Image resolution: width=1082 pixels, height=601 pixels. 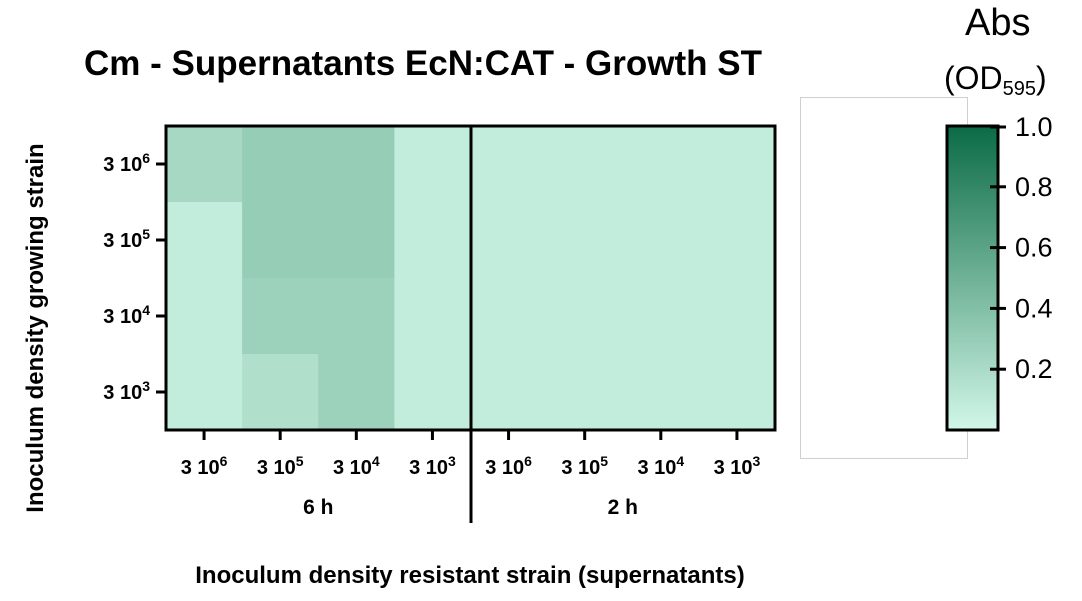 What do you see at coordinates (1041, 78) in the screenshot?
I see `colorbar-unit-close: )` at bounding box center [1041, 78].